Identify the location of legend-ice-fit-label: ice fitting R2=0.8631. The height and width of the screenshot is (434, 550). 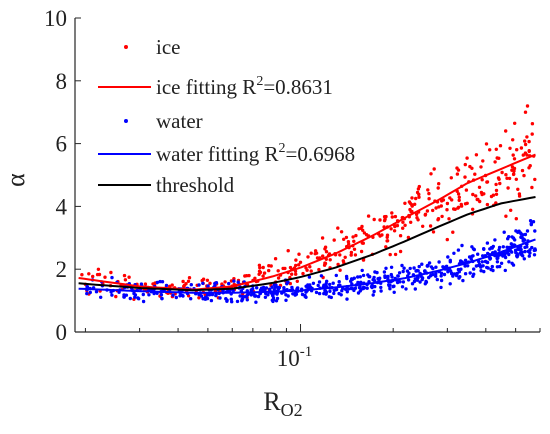
(244, 86).